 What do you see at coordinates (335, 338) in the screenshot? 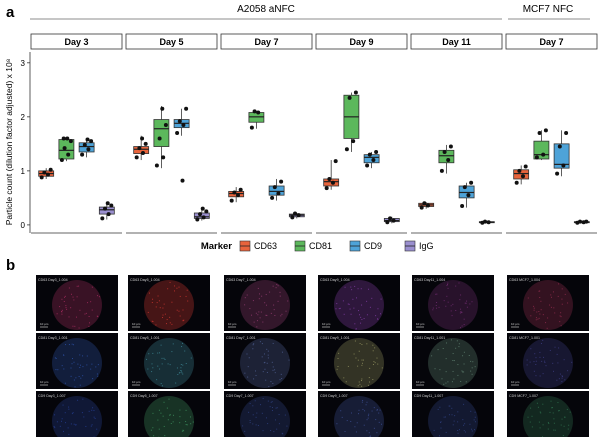
I see `tile-label: CD81 Day9_1.001` at bounding box center [335, 338].